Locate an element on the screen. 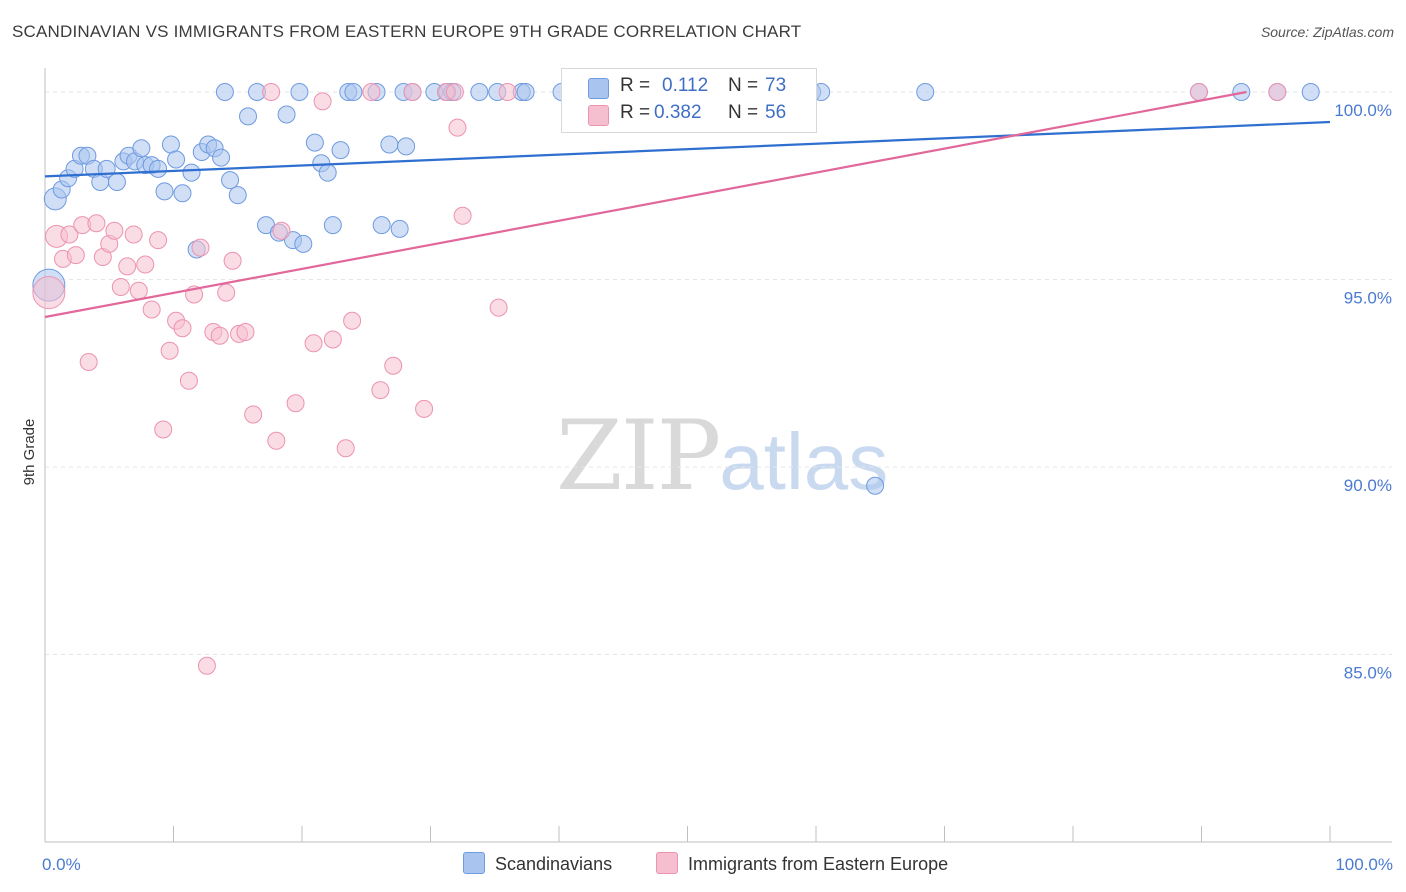  y-tick-label: 100.0% is located at coordinates (1363, 110).